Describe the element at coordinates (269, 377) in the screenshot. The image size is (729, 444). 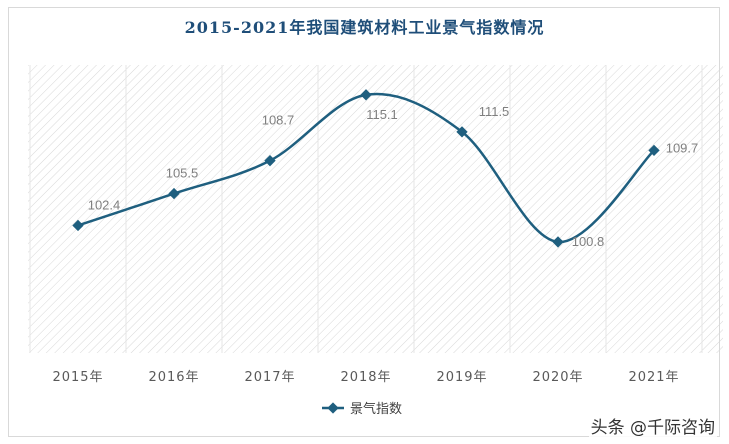
I see `x-tick-label: 2017年` at that location.